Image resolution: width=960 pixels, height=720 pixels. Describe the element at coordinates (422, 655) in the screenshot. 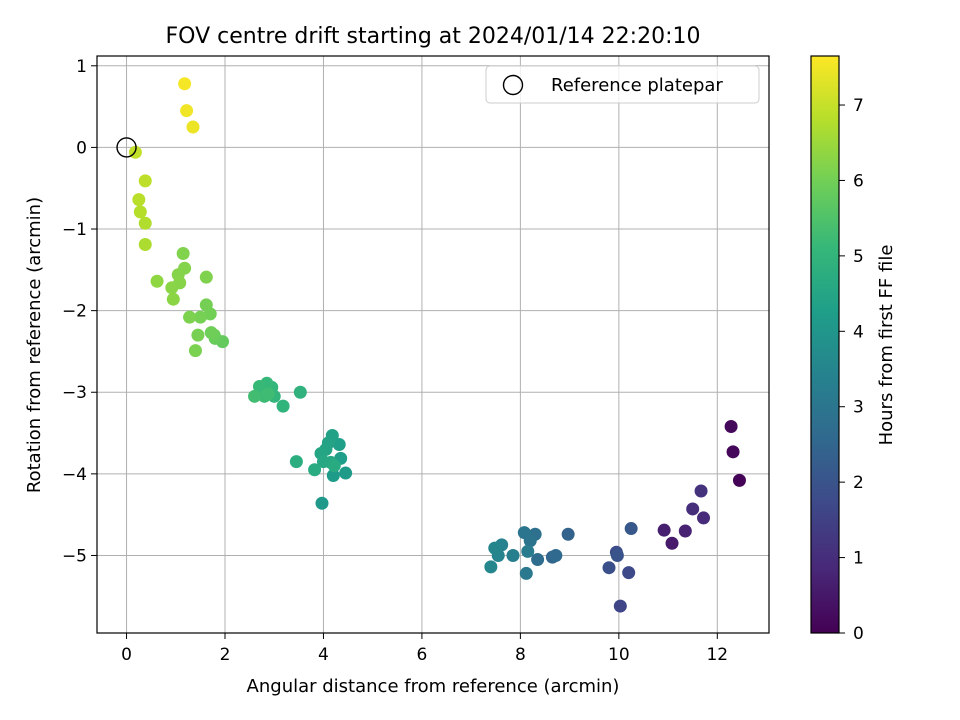

I see `x-tick-label: 6` at that location.